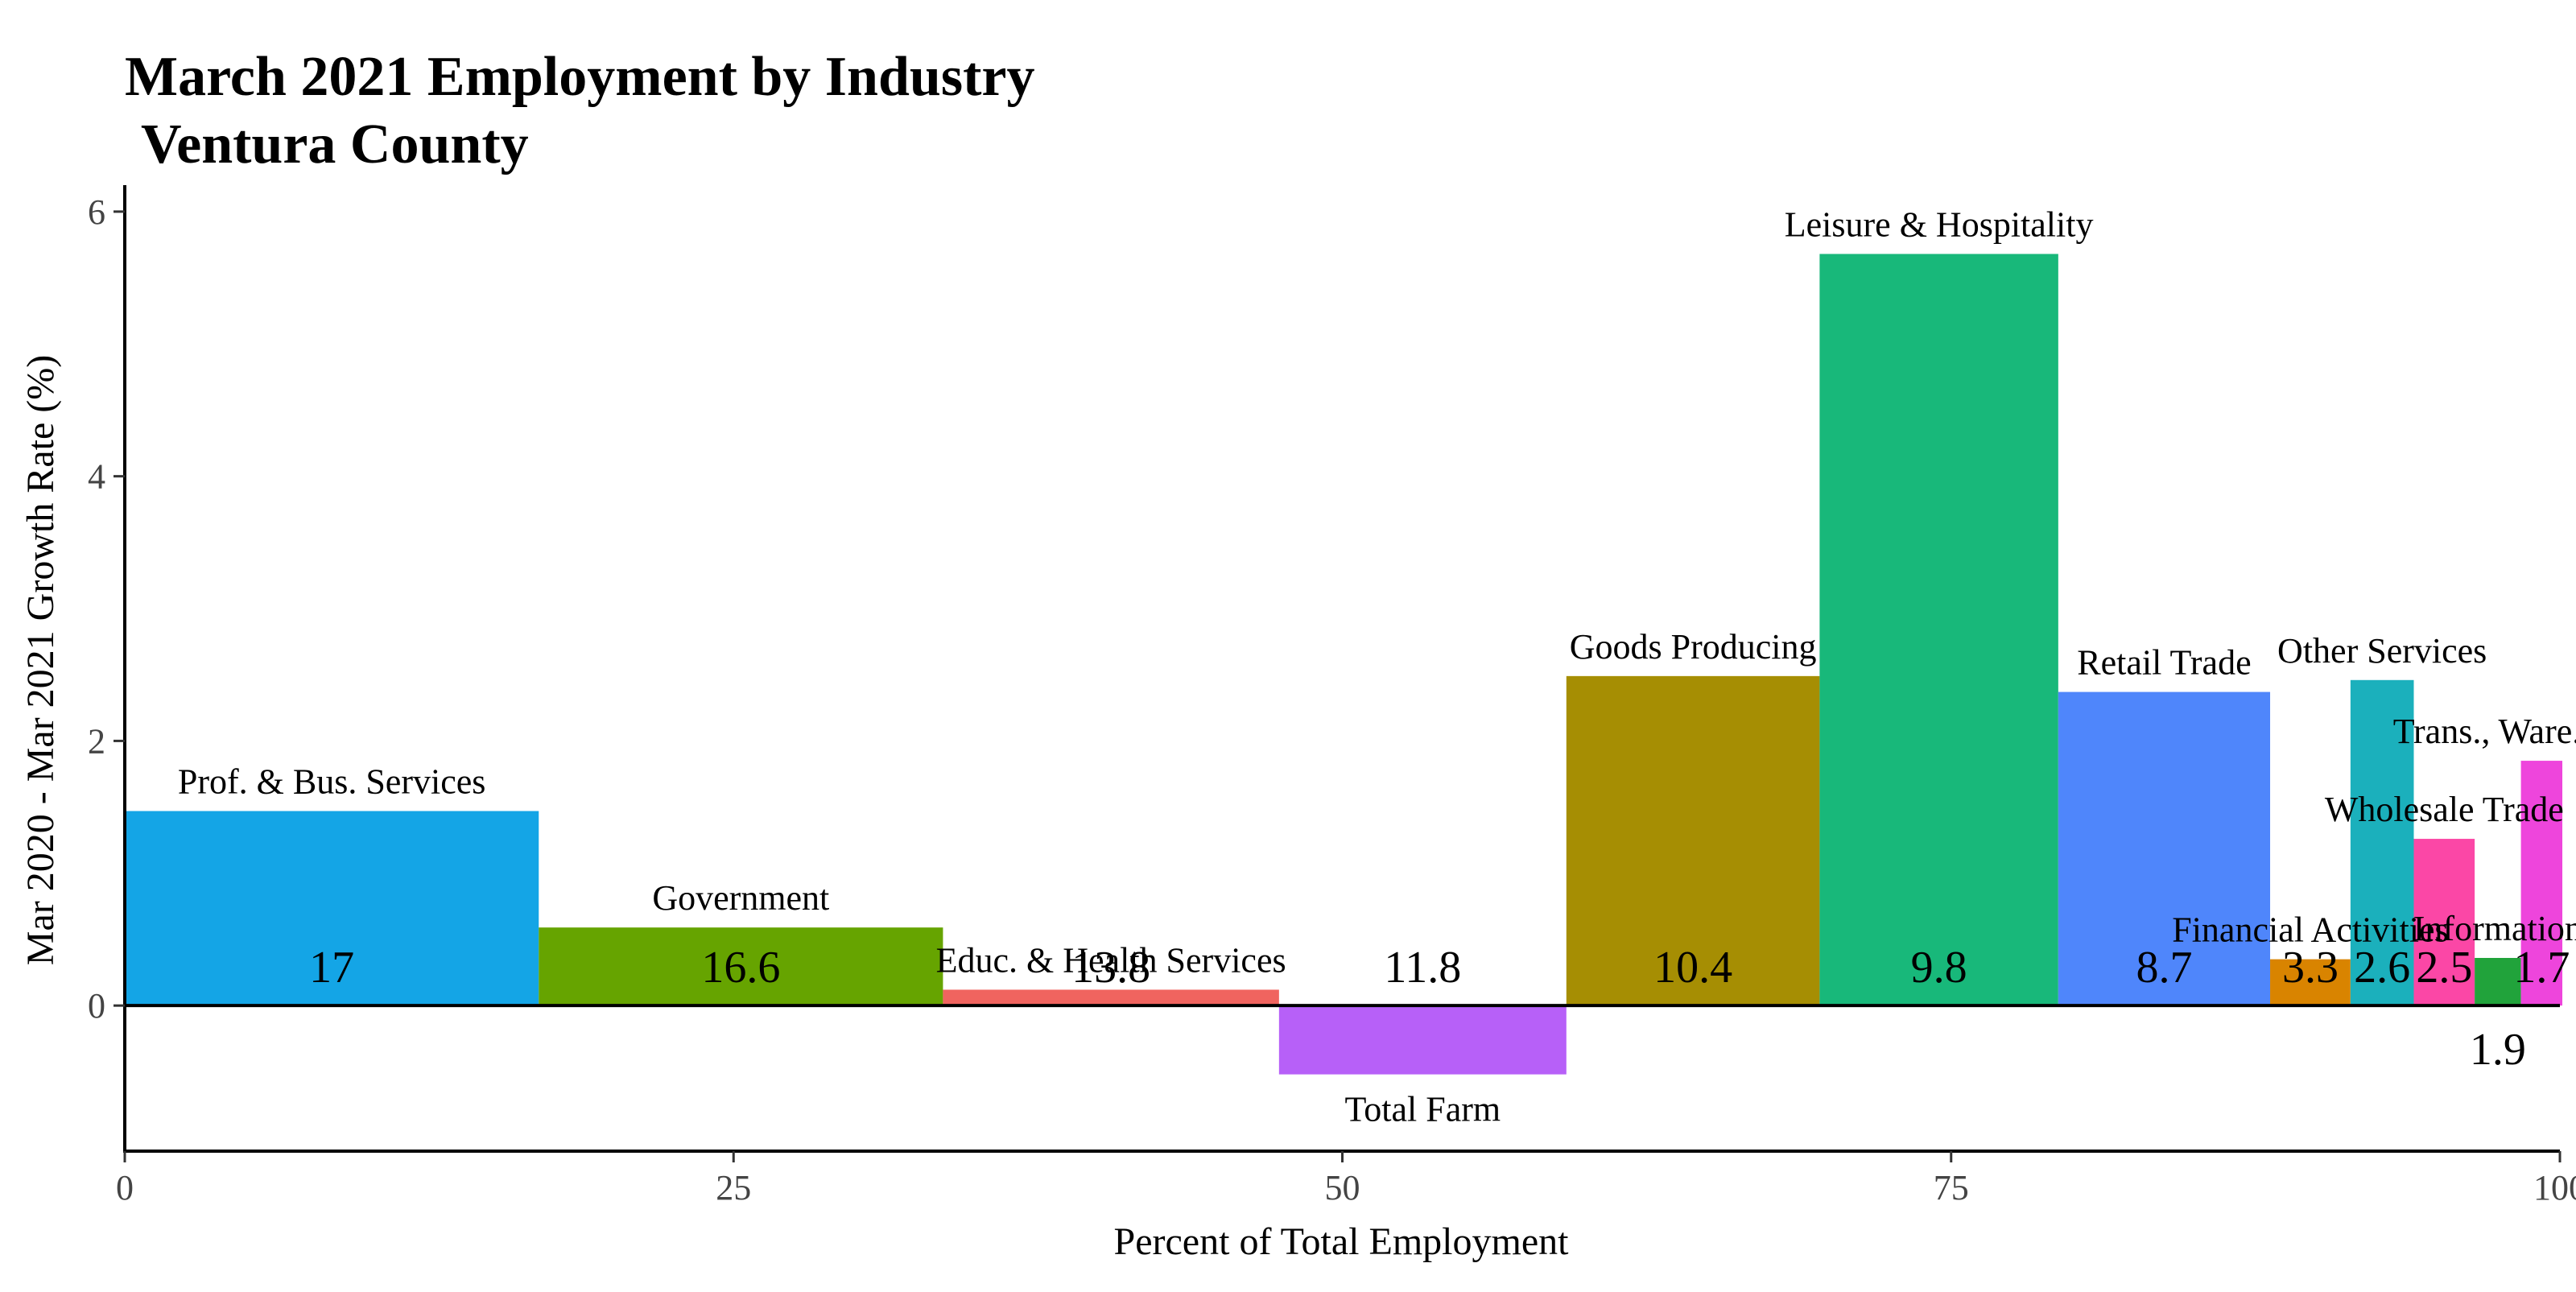 Image resolution: width=2576 pixels, height=1292 pixels. Describe the element at coordinates (2554, 1187) in the screenshot. I see `x-tick-label: 100` at that location.